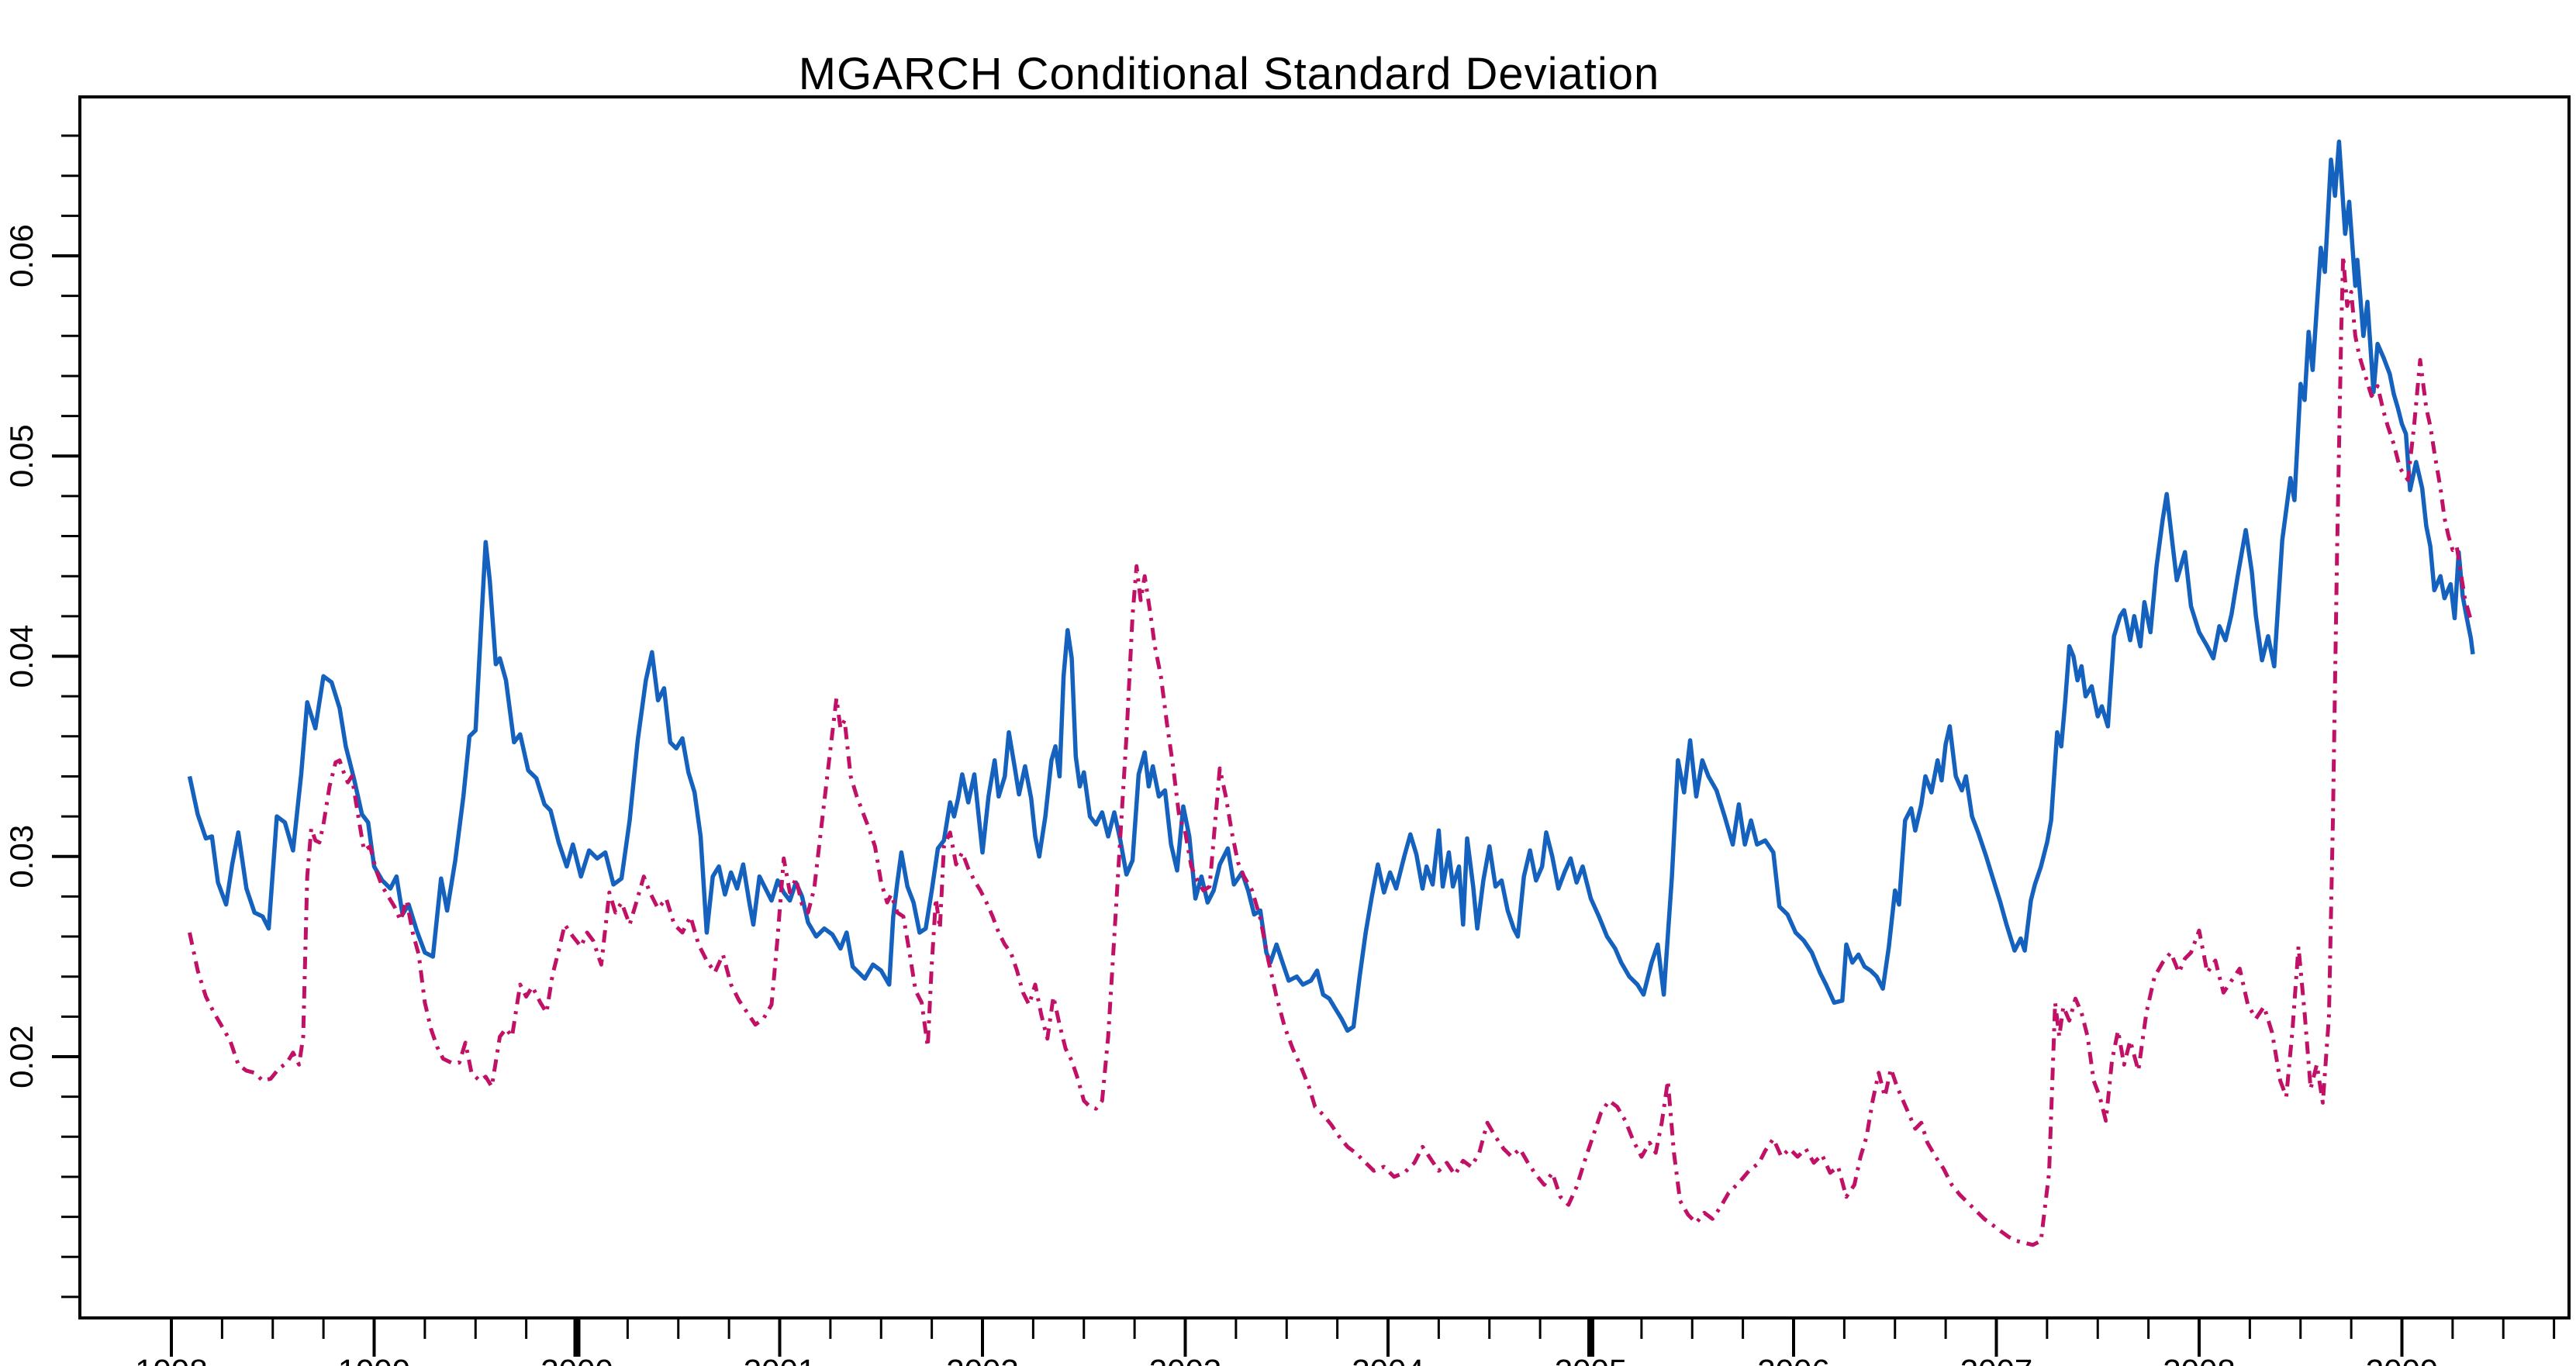 This screenshot has width=2576, height=1366. What do you see at coordinates (171, 1359) in the screenshot?
I see `x-tick-label: 1998` at bounding box center [171, 1359].